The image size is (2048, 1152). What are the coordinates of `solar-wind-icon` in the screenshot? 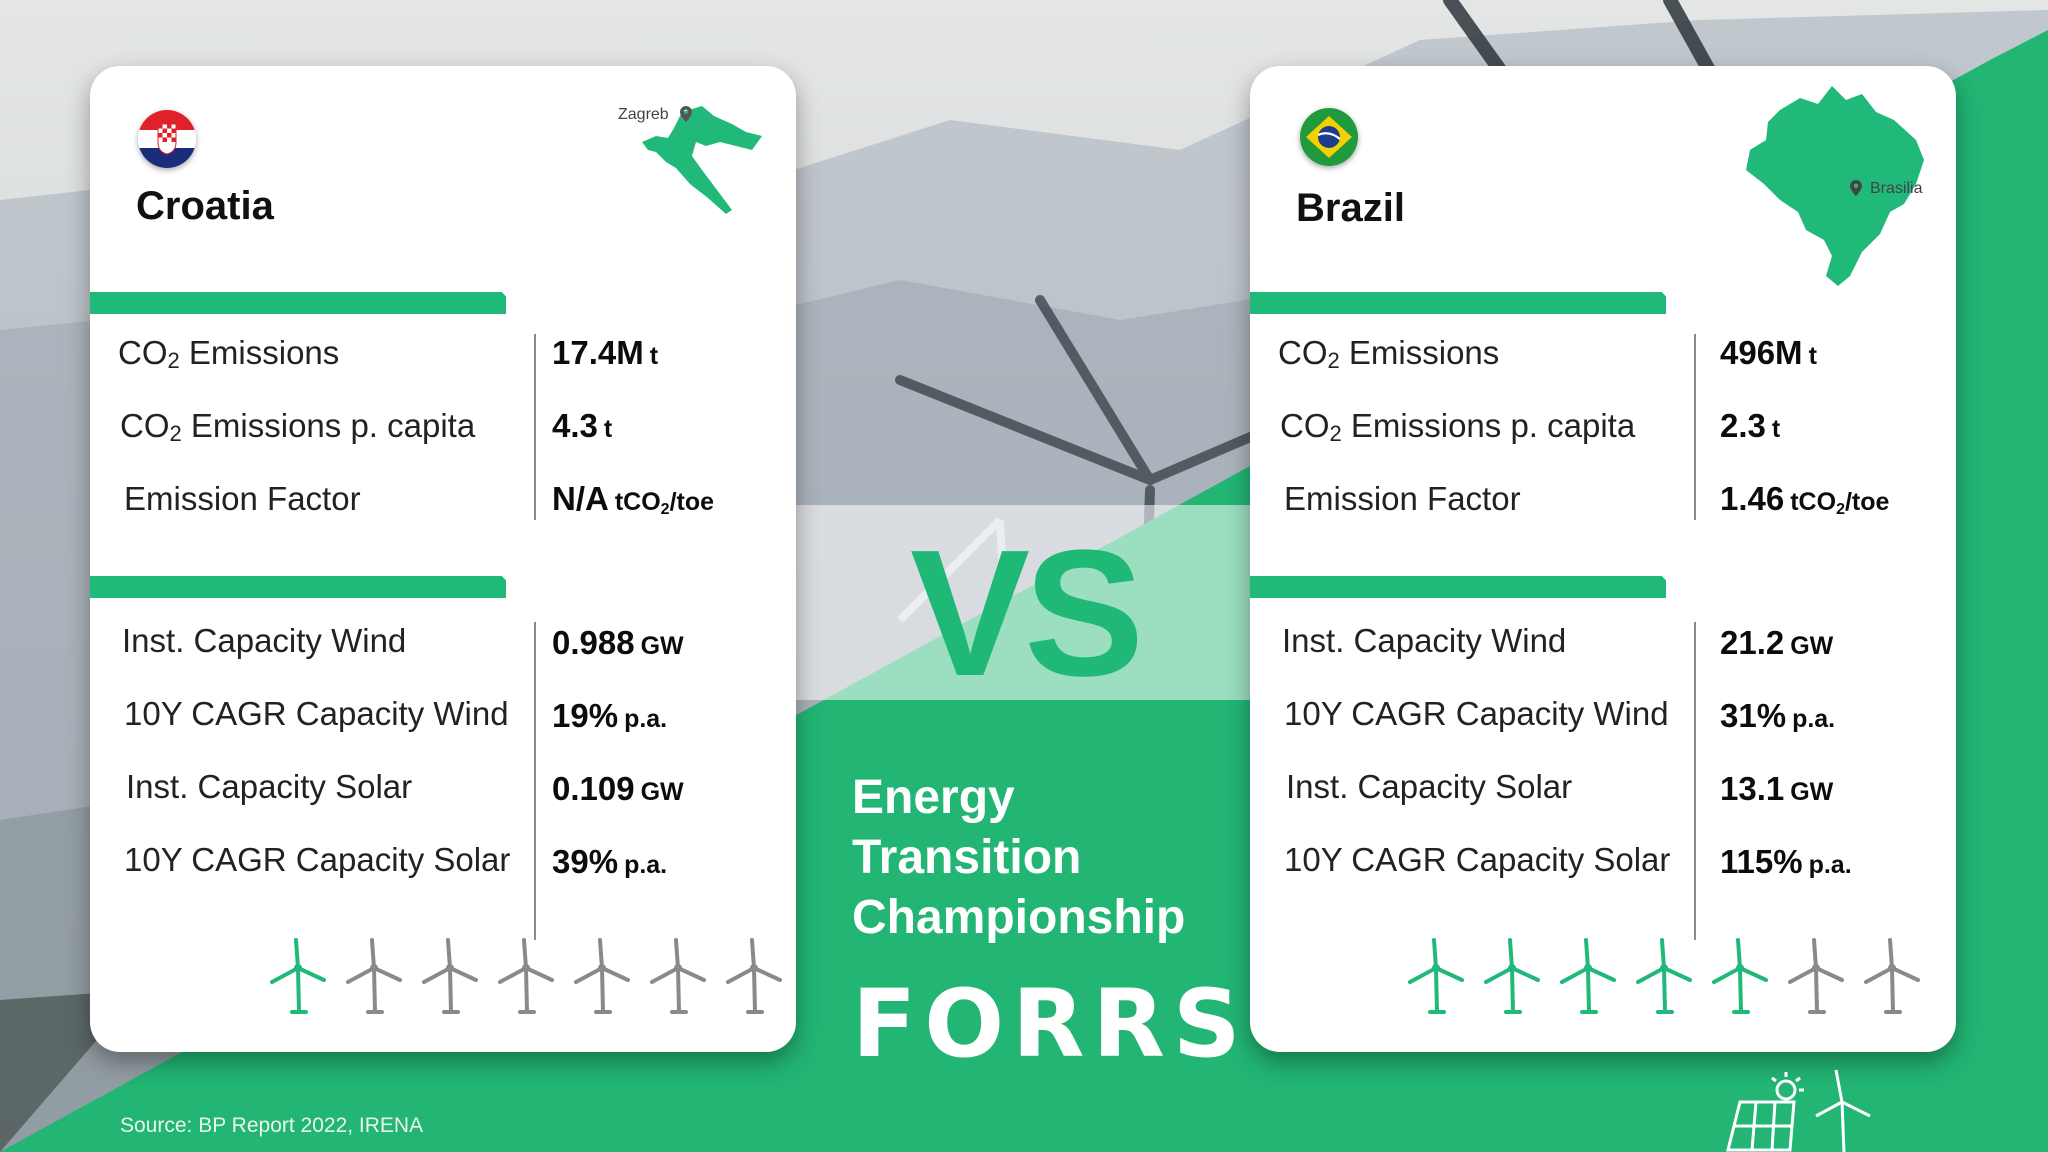 It's located at (1805, 1109).